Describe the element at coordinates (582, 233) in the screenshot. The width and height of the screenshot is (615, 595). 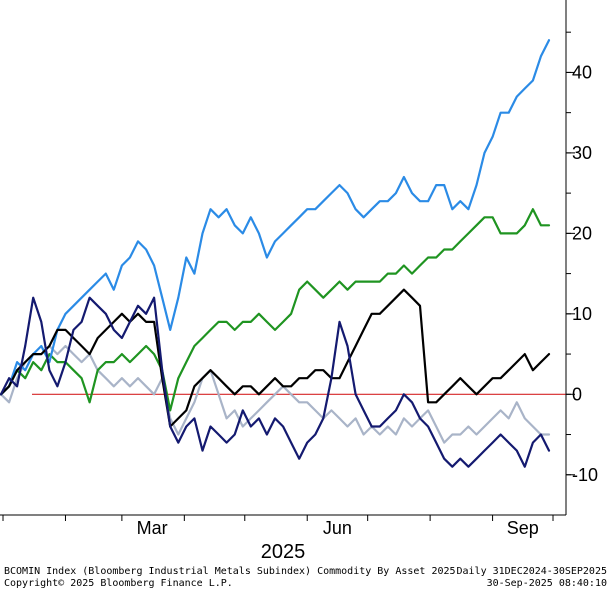
I see `y-tick-label: 20` at that location.